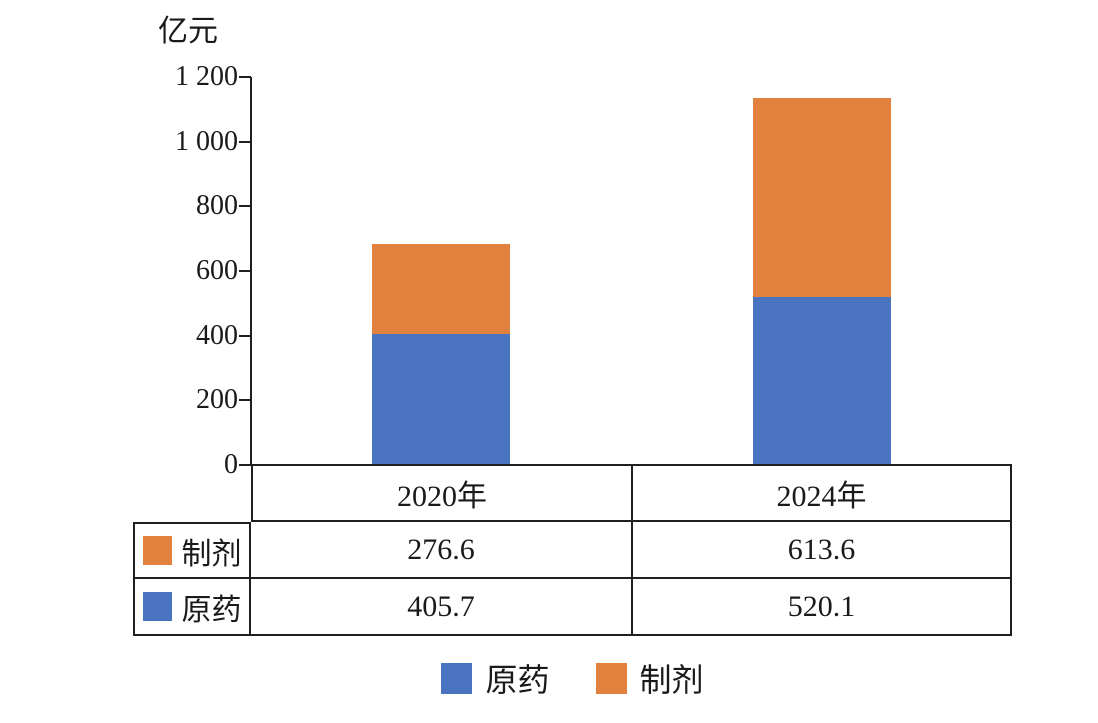 The height and width of the screenshot is (723, 1098). Describe the element at coordinates (822, 493) in the screenshot. I see `table-header-year: 2024年` at that location.